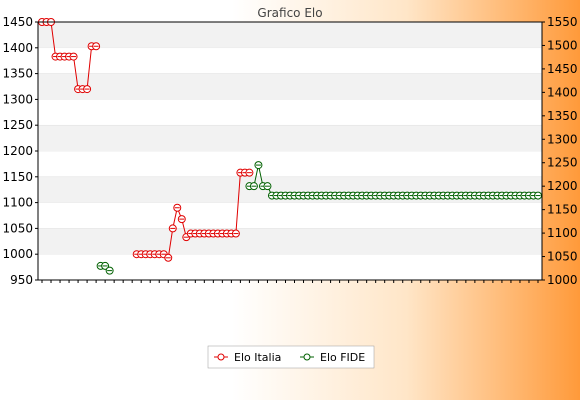 Image resolution: width=580 pixels, height=400 pixels. I want to click on left-tick-label: 1450, so click(17, 22).